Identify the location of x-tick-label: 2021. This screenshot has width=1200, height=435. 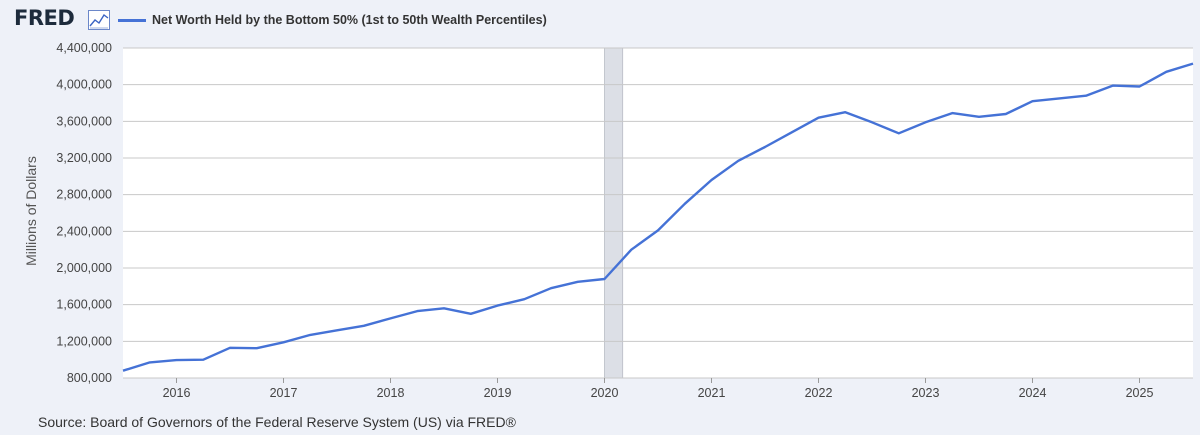
(712, 393).